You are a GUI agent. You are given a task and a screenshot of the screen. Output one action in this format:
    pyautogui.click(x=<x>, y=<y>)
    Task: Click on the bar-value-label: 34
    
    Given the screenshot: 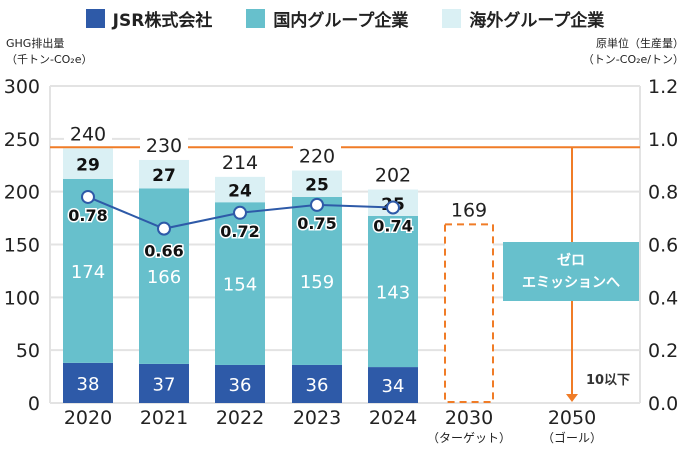 What is the action you would take?
    pyautogui.click(x=393, y=386)
    